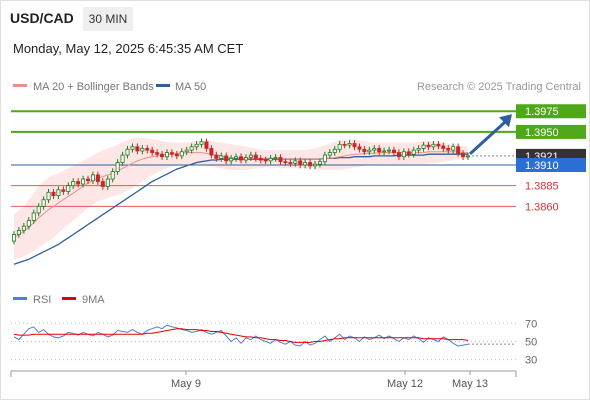 This screenshot has height=400, width=590. Describe the element at coordinates (108, 19) in the screenshot. I see `interval-button: 30 MIN` at that location.